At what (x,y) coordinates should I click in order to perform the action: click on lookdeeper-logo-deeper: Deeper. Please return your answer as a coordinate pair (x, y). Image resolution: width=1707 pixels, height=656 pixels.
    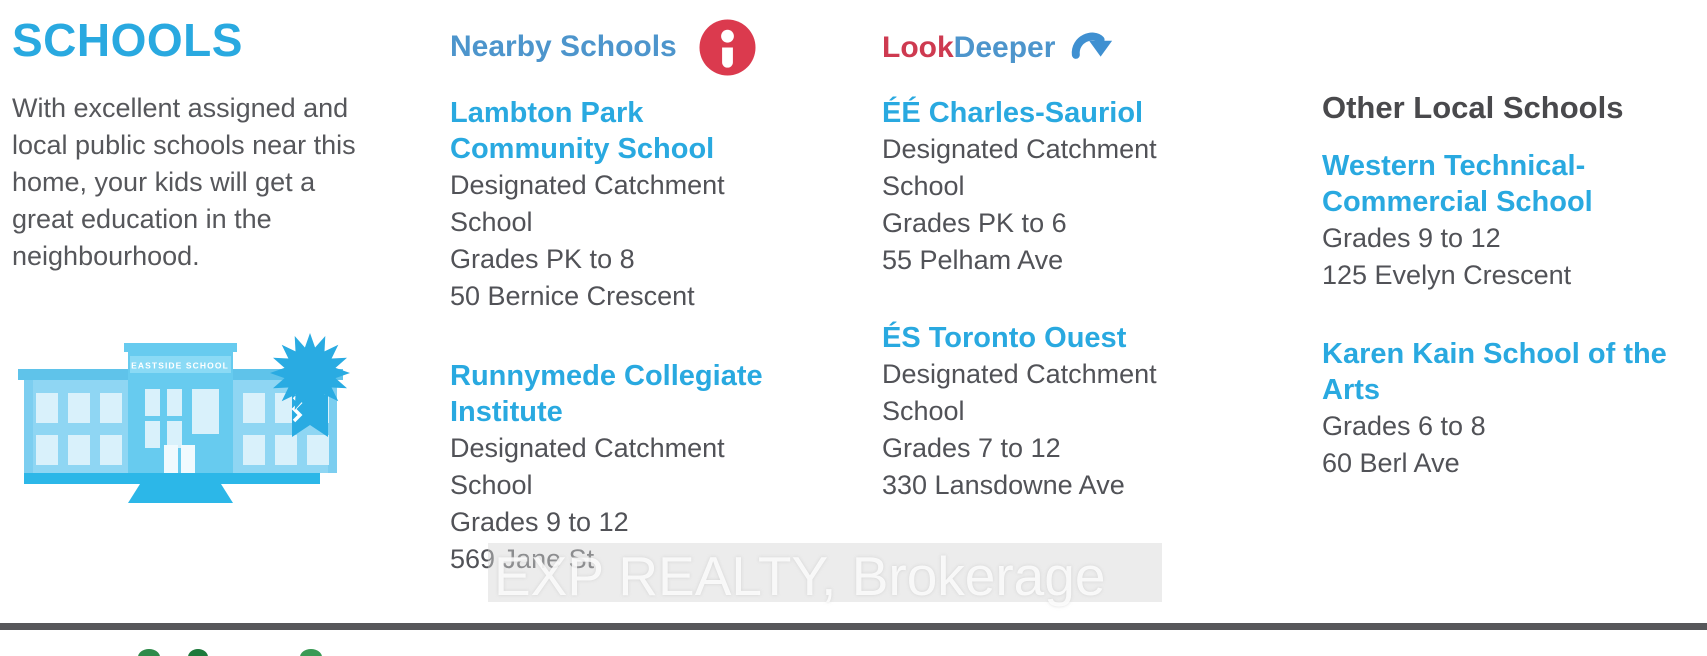
    Looking at the image, I should click on (1004, 47).